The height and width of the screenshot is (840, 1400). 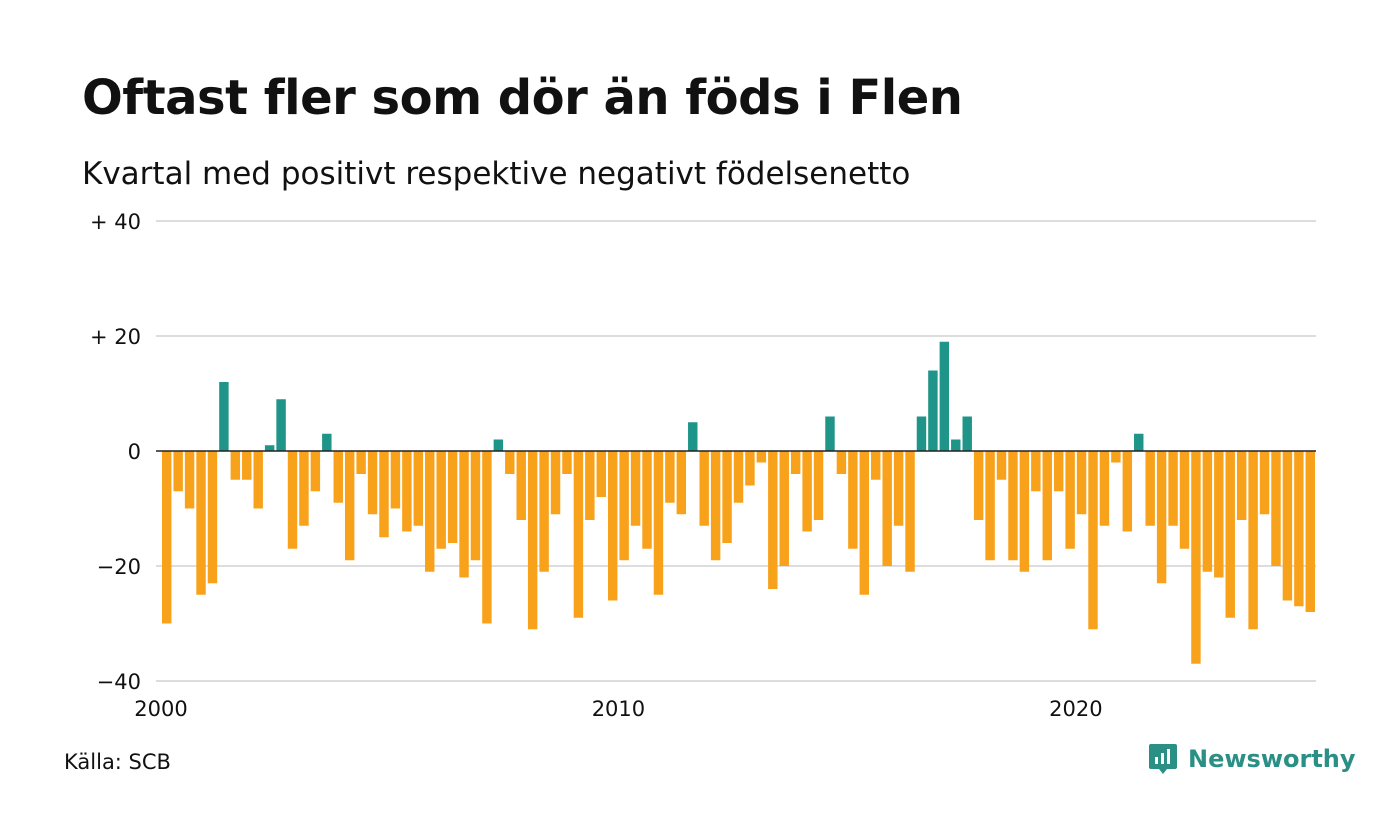 I want to click on y-tick-label: + 40, so click(x=115, y=222).